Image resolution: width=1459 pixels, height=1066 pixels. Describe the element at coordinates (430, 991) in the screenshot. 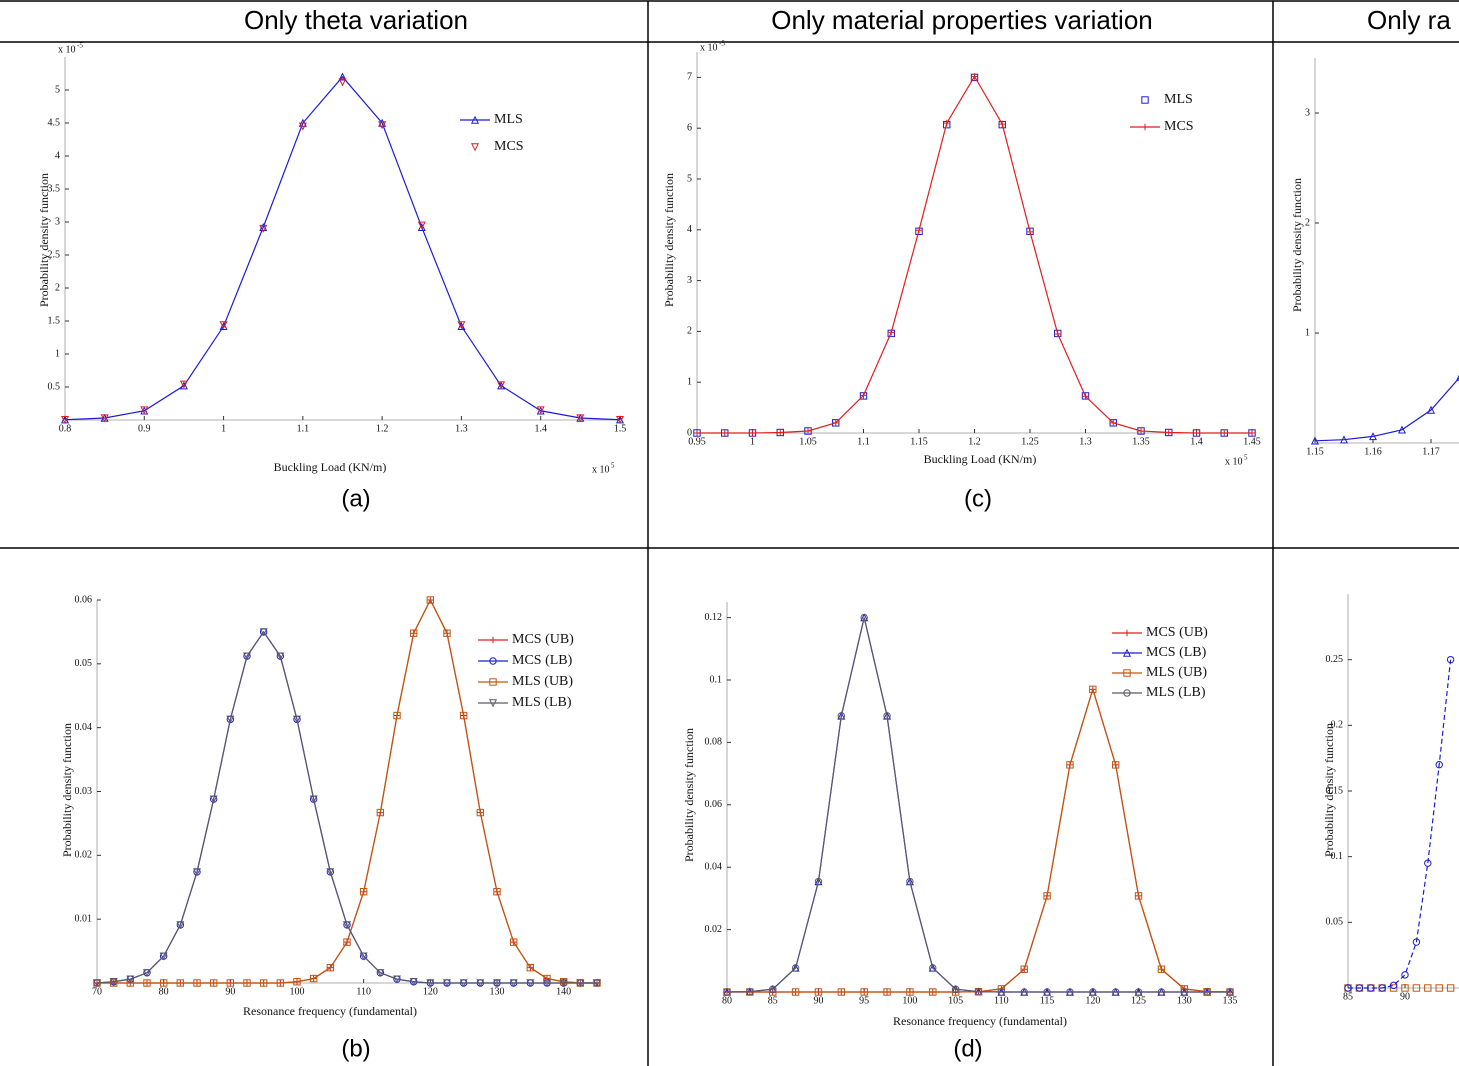

I see `x-tick-label: 120` at that location.